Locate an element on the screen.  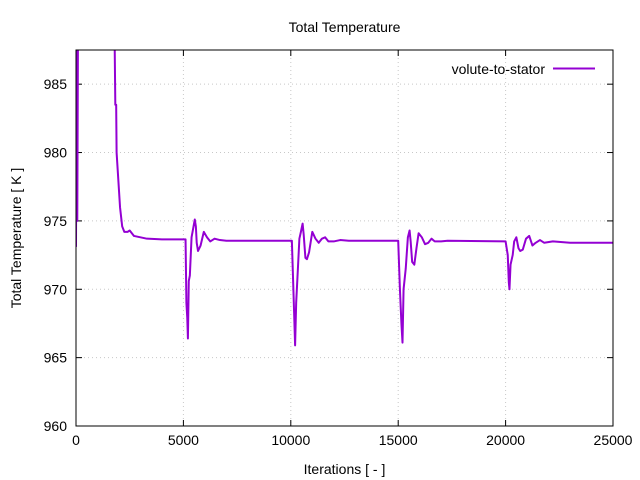
y-tick-label: 975 is located at coordinates (56, 221).